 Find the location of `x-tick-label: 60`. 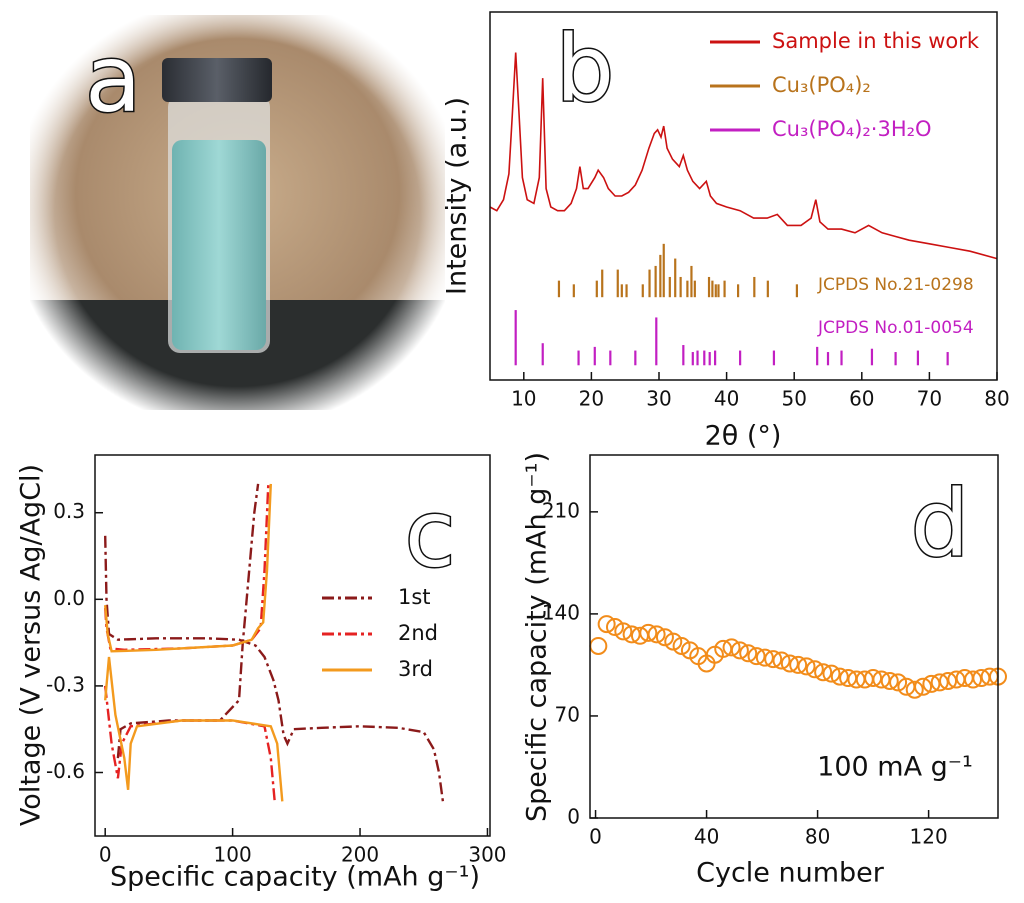

x-tick-label: 60 is located at coordinates (861, 399).